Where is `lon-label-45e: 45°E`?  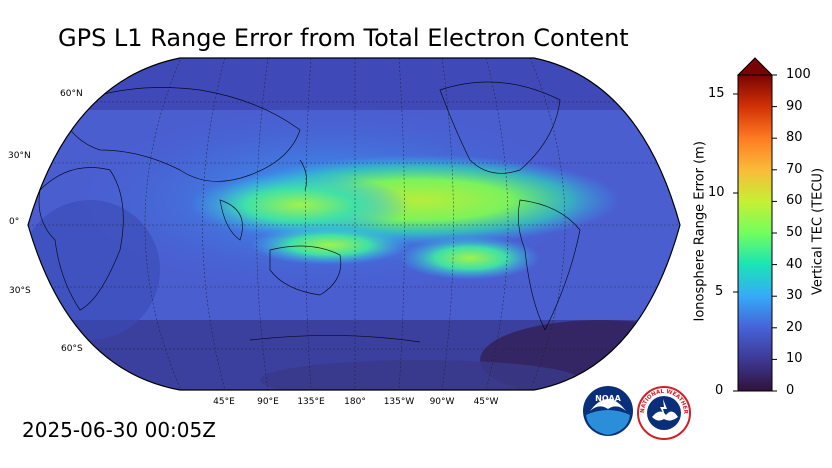
lon-label-45e: 45°E is located at coordinates (224, 402).